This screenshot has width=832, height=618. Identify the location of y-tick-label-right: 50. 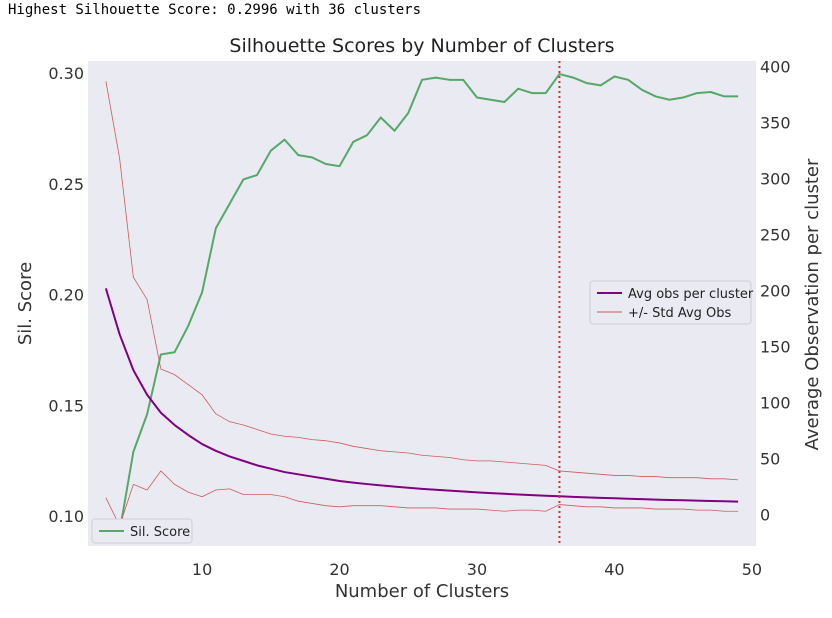
(770, 459).